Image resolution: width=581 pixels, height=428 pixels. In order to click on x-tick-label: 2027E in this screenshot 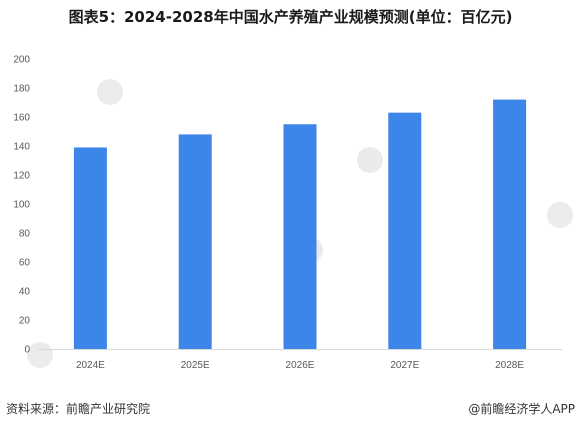, I will do `click(404, 365)`.